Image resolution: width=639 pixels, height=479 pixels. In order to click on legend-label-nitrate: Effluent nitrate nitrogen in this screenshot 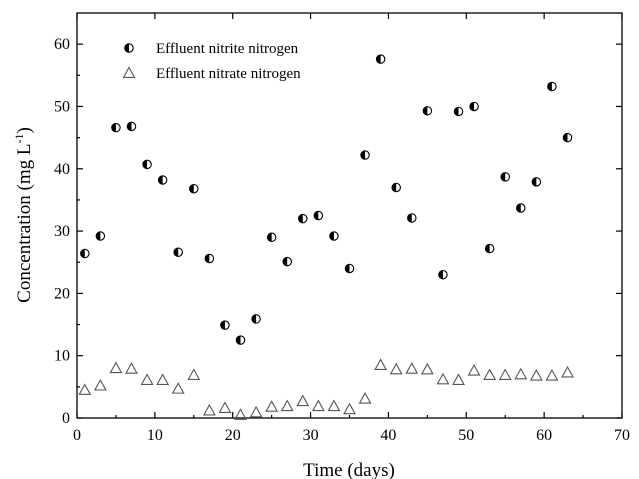, I will do `click(228, 74)`.